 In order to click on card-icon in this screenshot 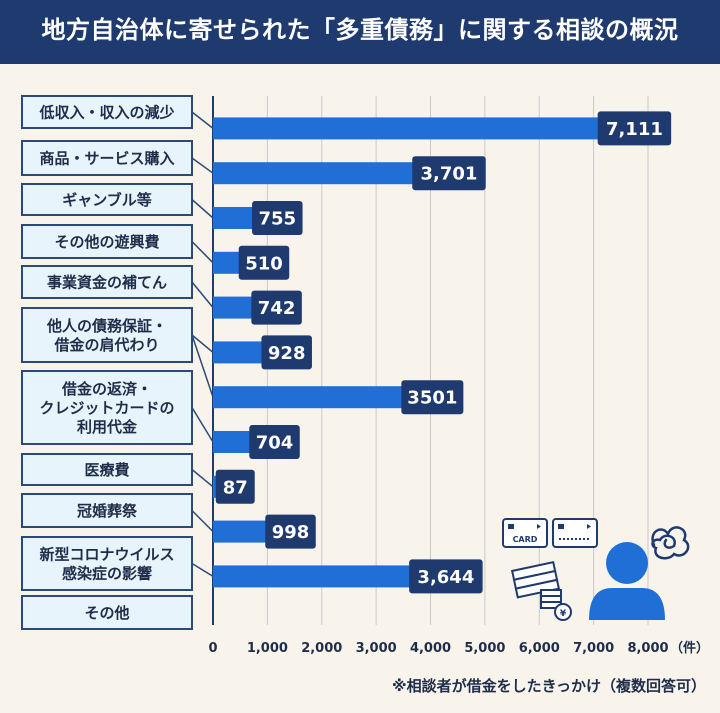, I will do `click(575, 533)`.